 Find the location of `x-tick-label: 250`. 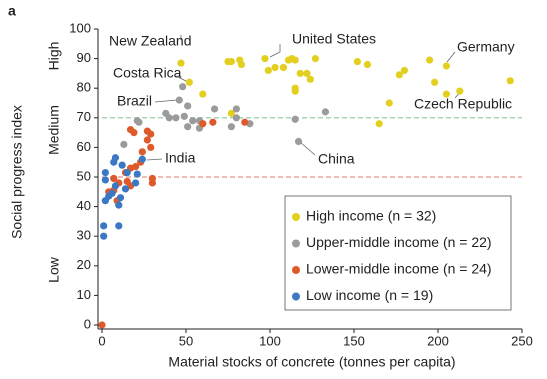

x-tick-label: 250 is located at coordinates (522, 340).